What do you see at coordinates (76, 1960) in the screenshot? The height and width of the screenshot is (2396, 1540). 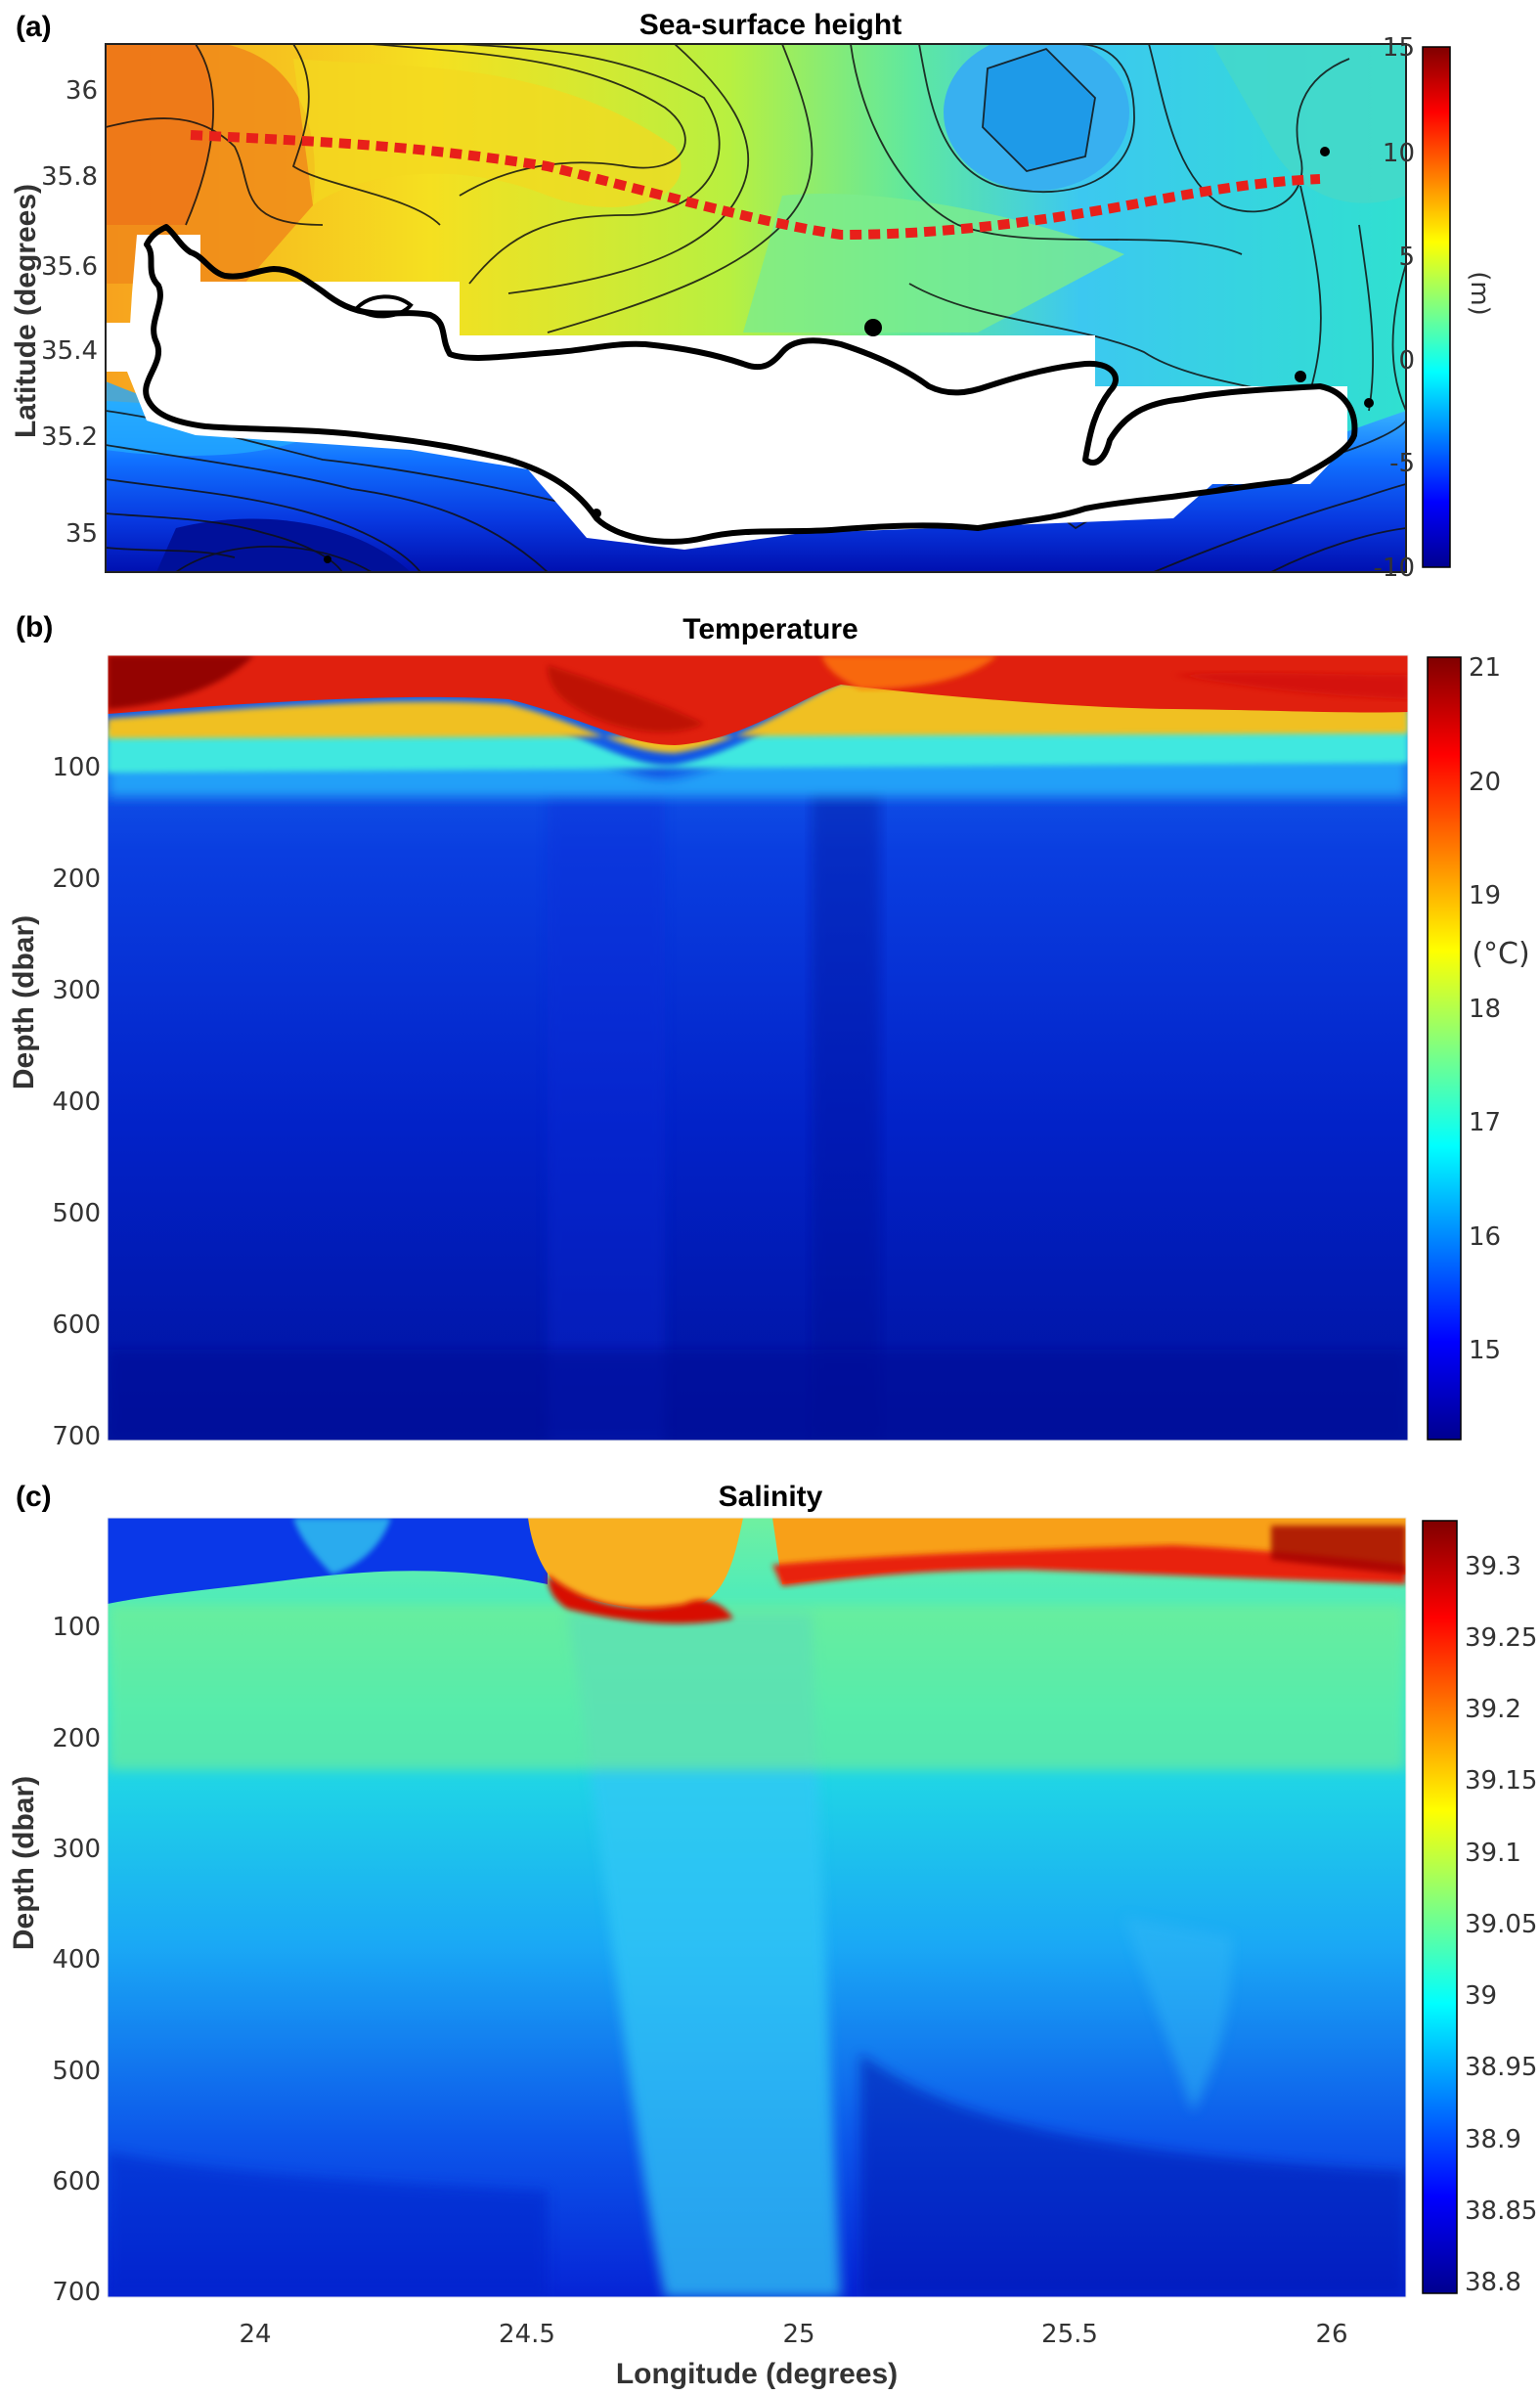 I see `sal-y-ticks: 100 200 300 400 500 600 700` at bounding box center [76, 1960].